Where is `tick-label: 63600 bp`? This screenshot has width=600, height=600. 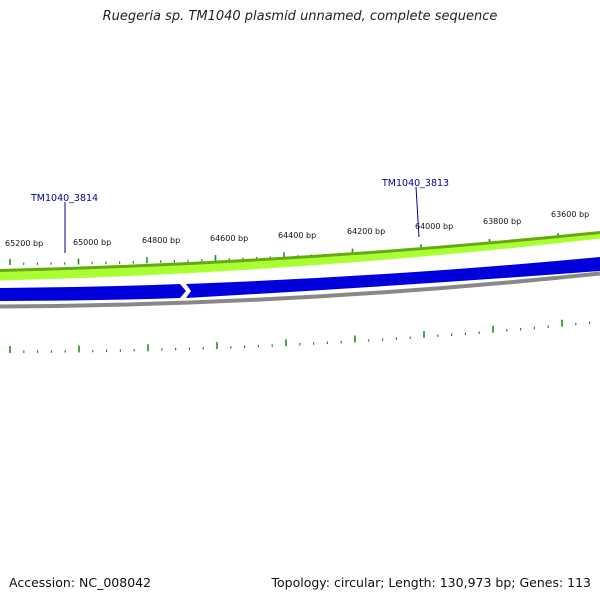 tick-label: 63600 bp is located at coordinates (570, 214).